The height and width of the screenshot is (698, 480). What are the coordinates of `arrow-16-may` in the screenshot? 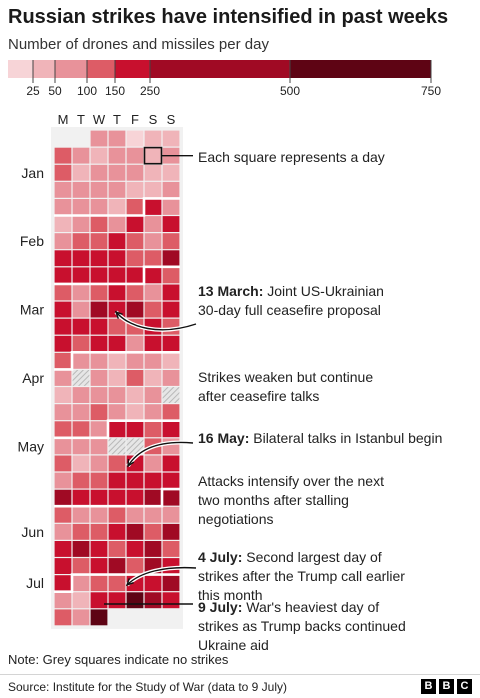 It's located at (160, 454).